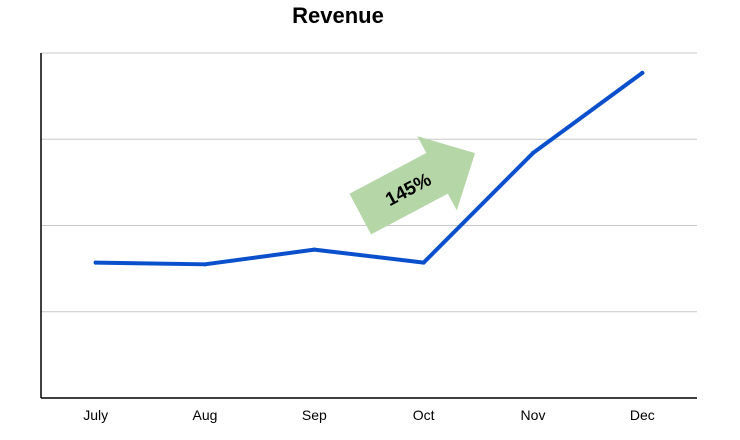 The width and height of the screenshot is (740, 440). I want to click on arrow-icon, so click(412, 185).